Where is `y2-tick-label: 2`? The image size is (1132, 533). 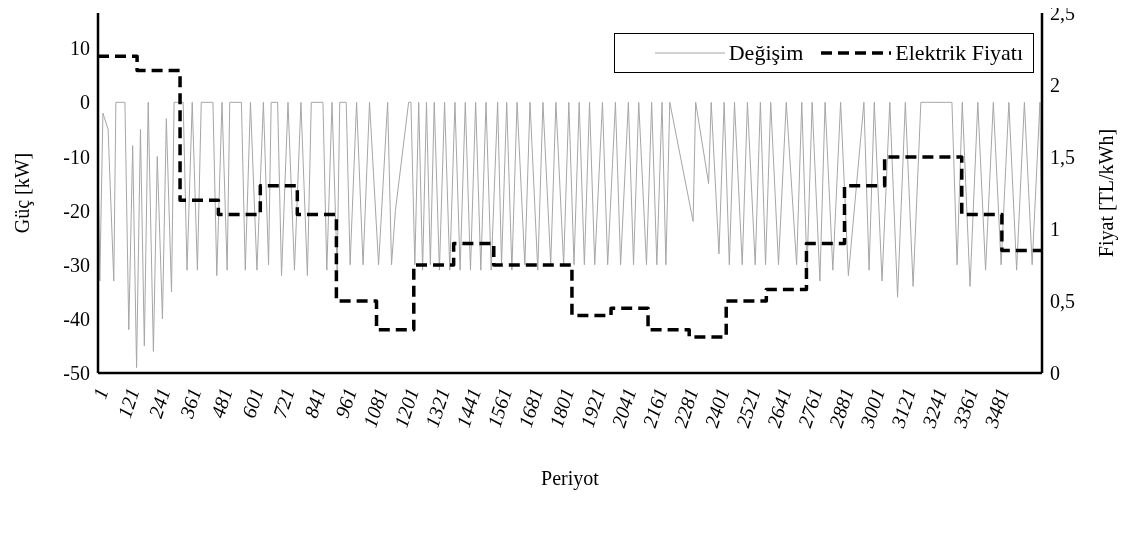
y2-tick-label: 2 is located at coordinates (1055, 85).